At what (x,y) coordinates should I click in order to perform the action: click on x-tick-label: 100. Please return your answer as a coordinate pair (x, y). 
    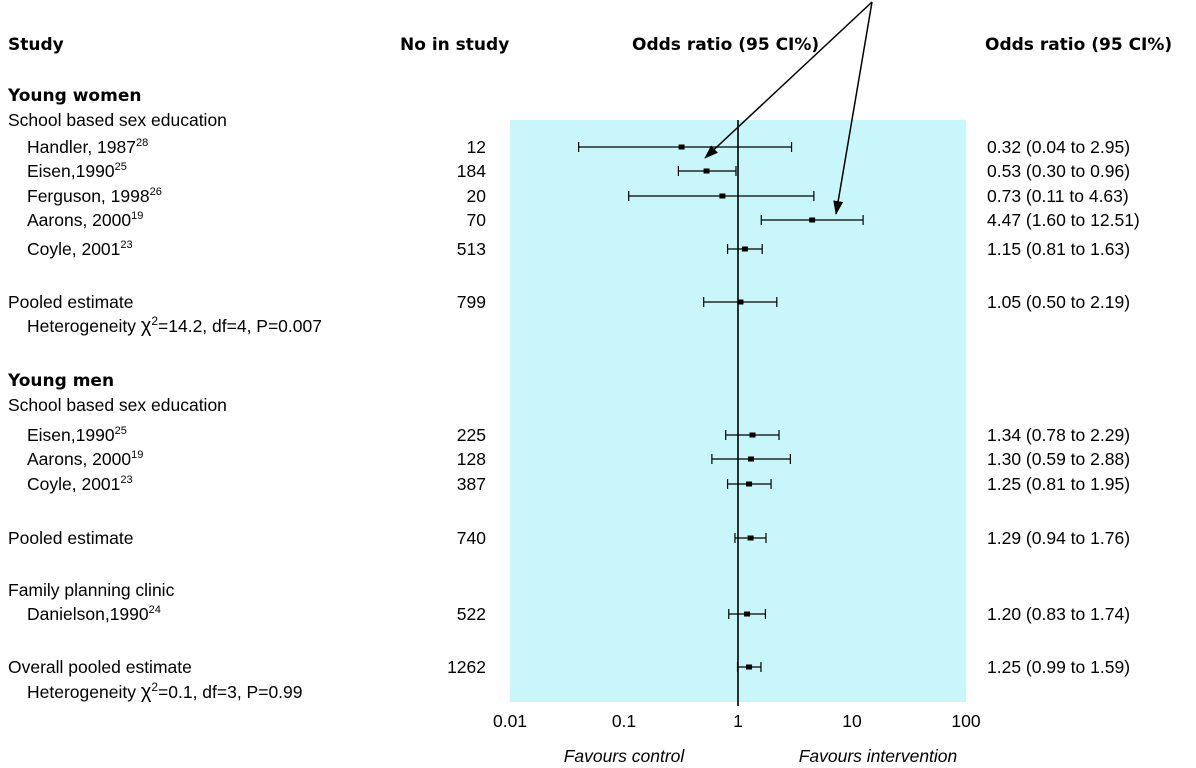
    Looking at the image, I should click on (965, 721).